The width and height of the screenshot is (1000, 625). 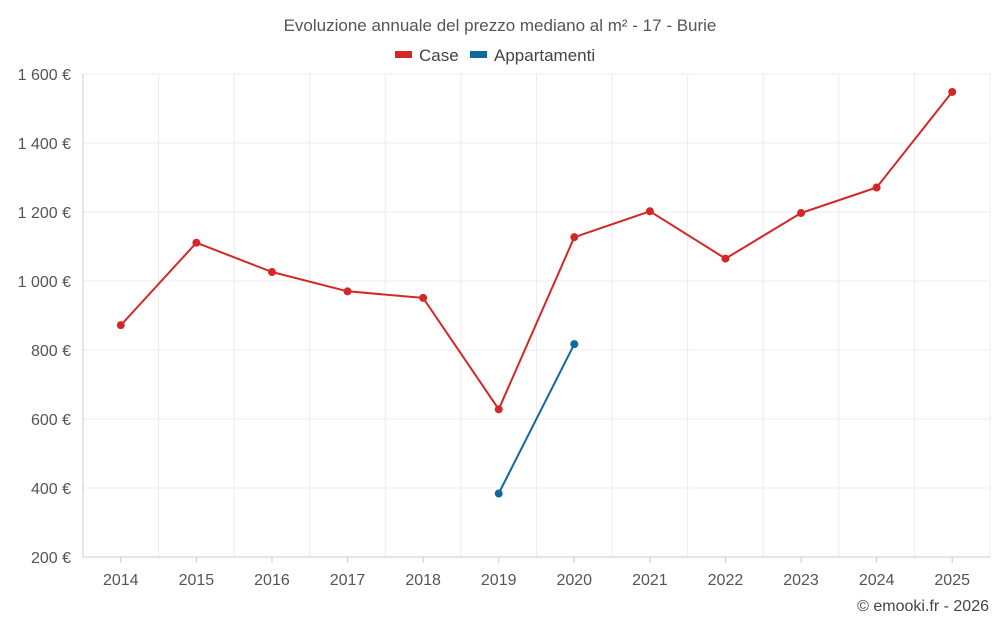 I want to click on legend: Case Appartamenti, so click(x=495, y=55).